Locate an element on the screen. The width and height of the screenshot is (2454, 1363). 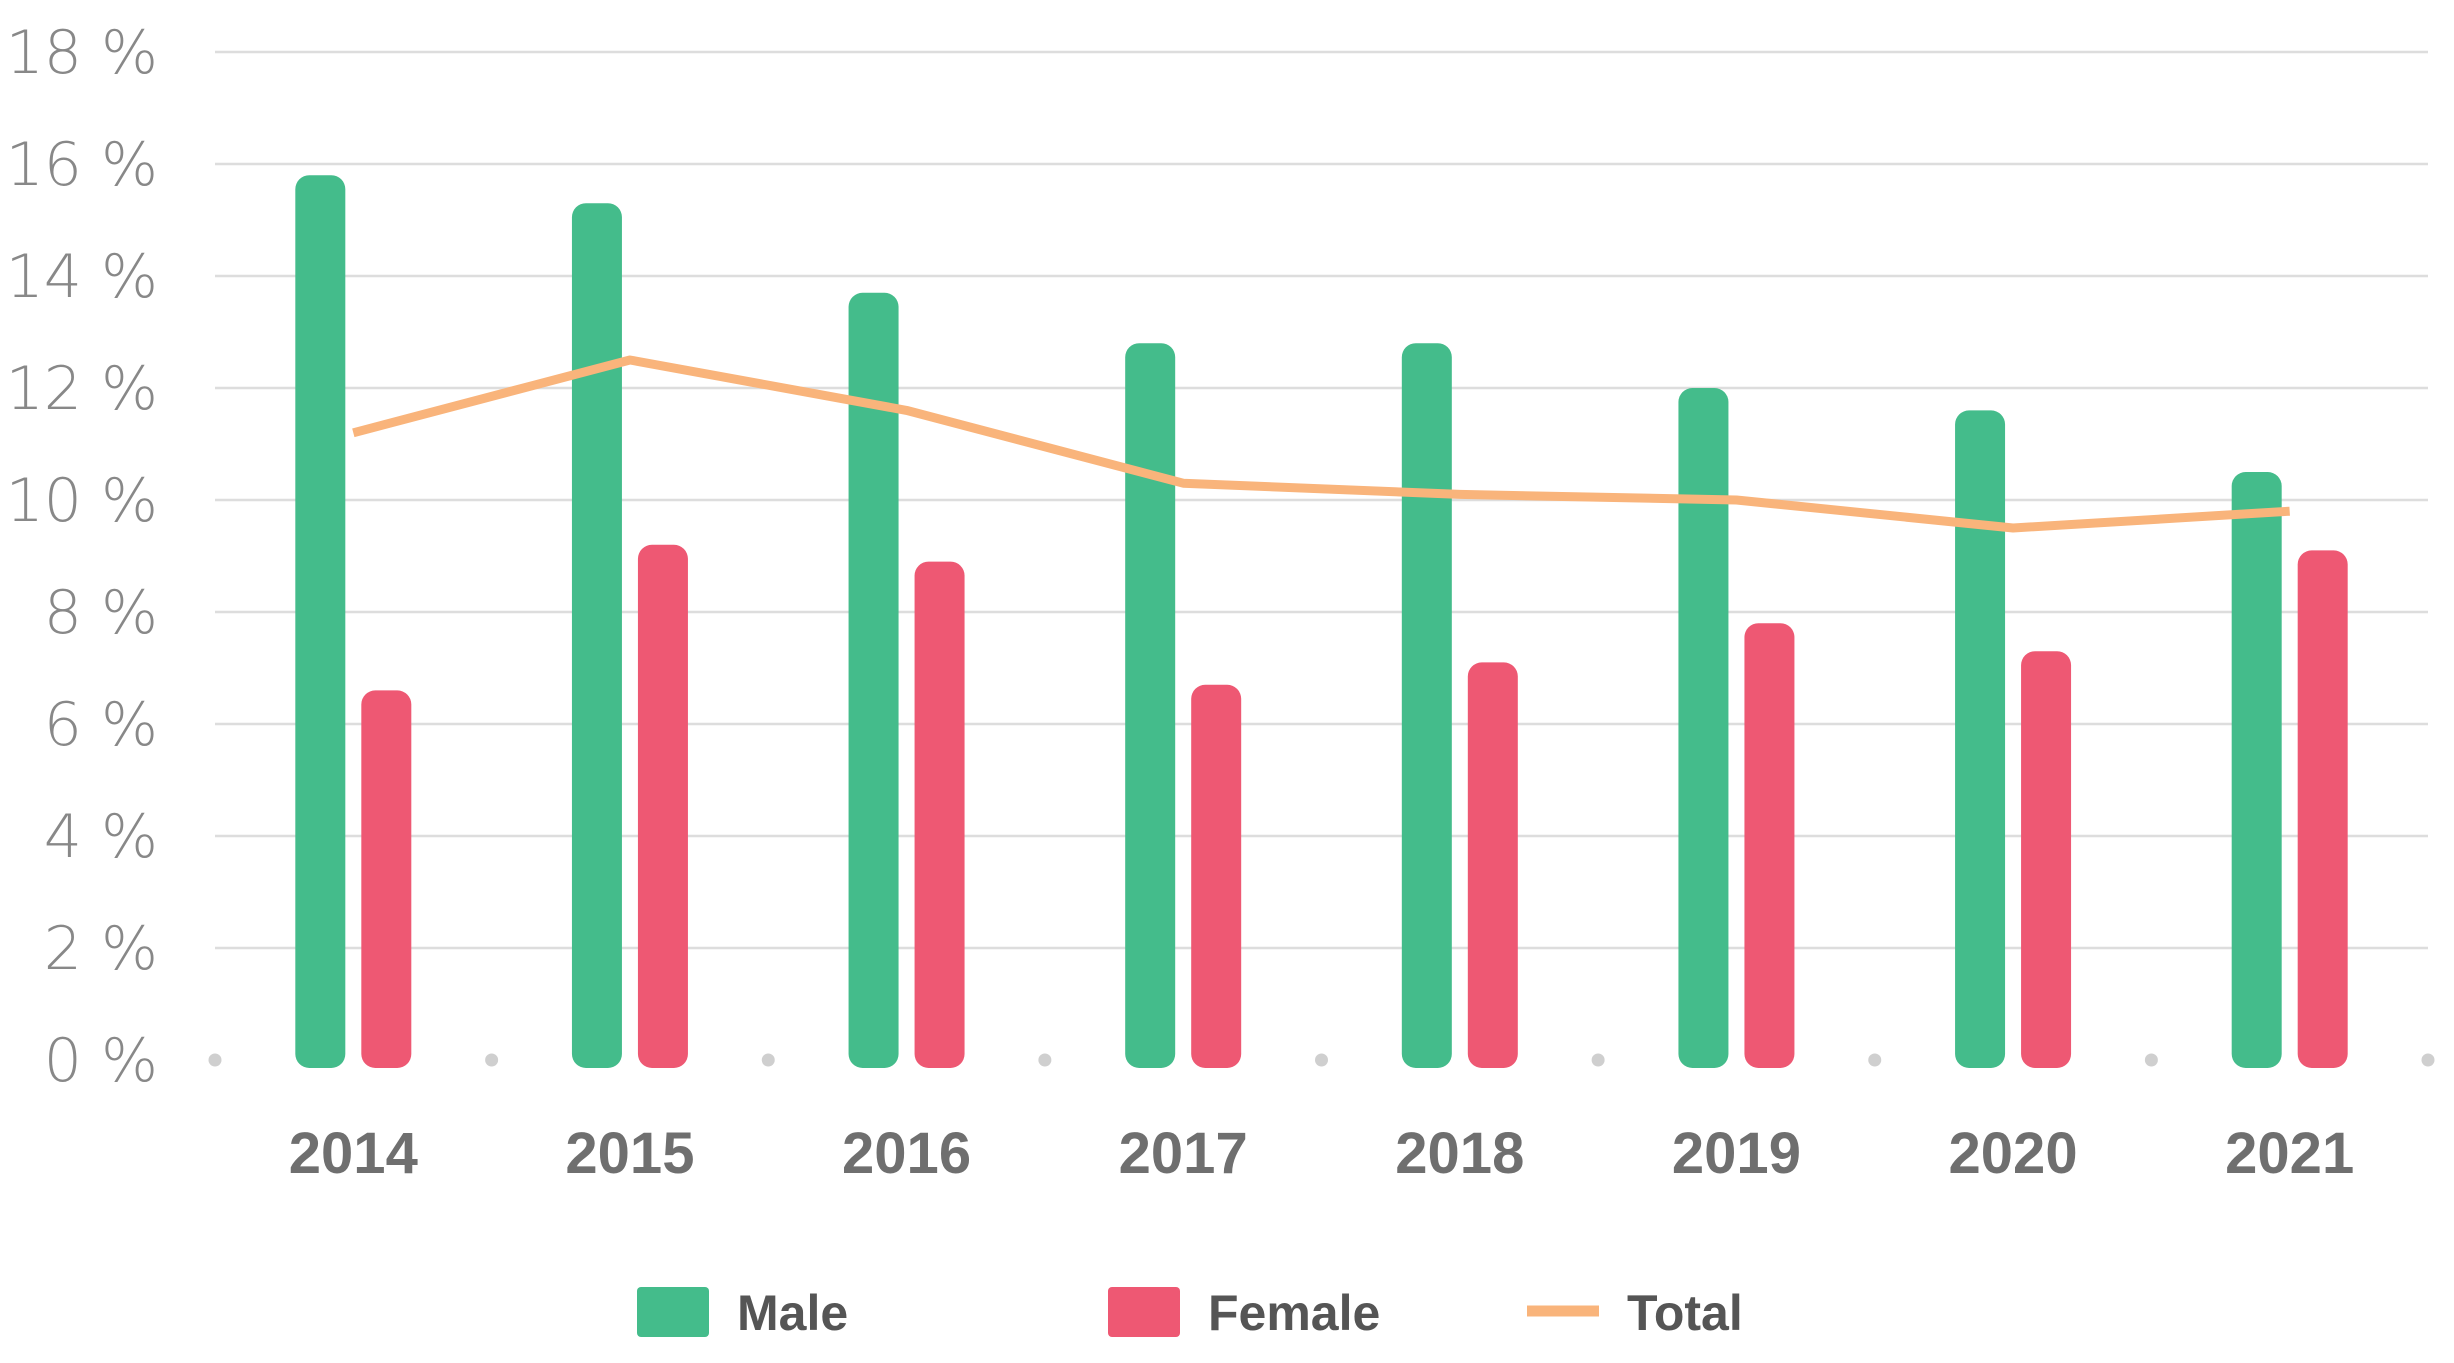
legend-label: Total is located at coordinates (1685, 1313).